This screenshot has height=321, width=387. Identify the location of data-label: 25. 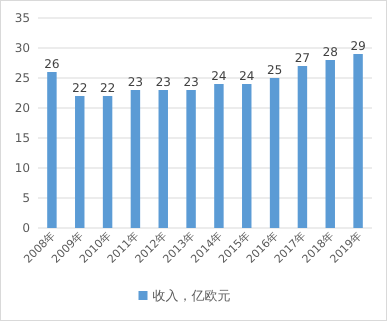
(274, 70).